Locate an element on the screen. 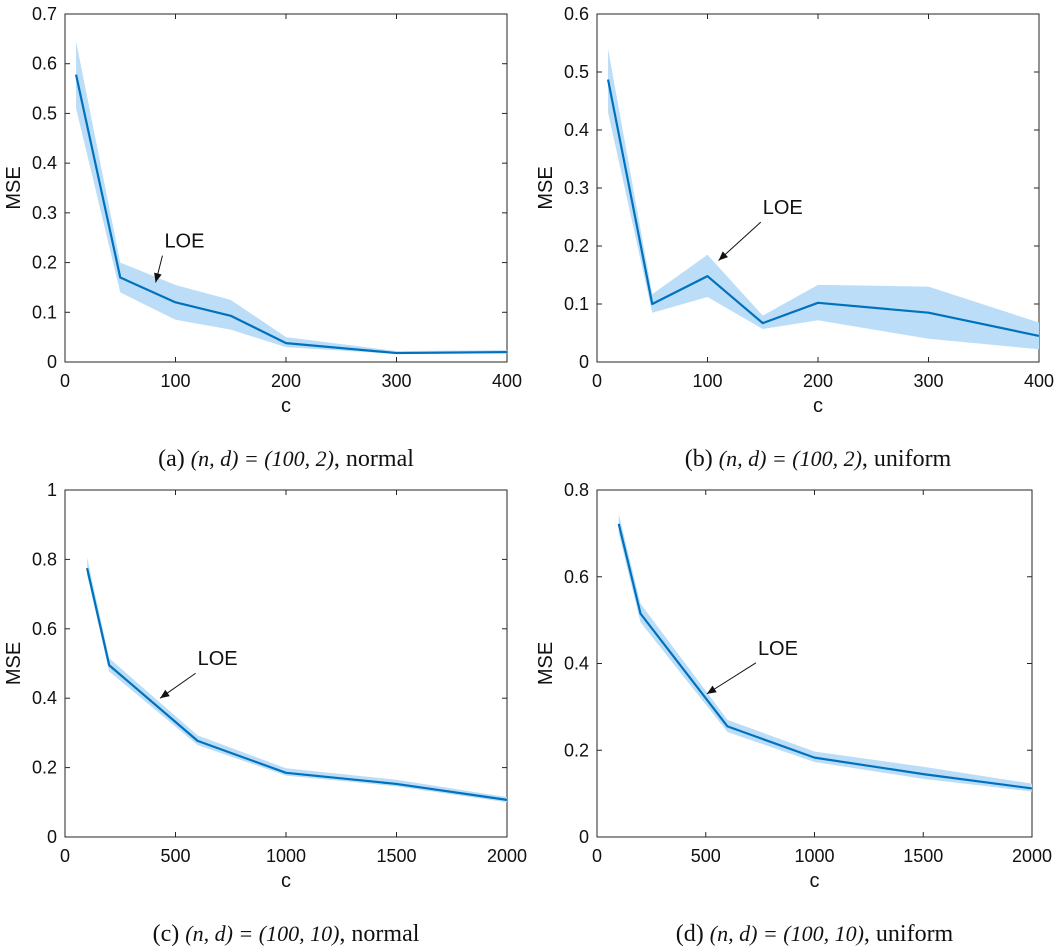 The height and width of the screenshot is (946, 1058). confidence-band-a is located at coordinates (292, 198).